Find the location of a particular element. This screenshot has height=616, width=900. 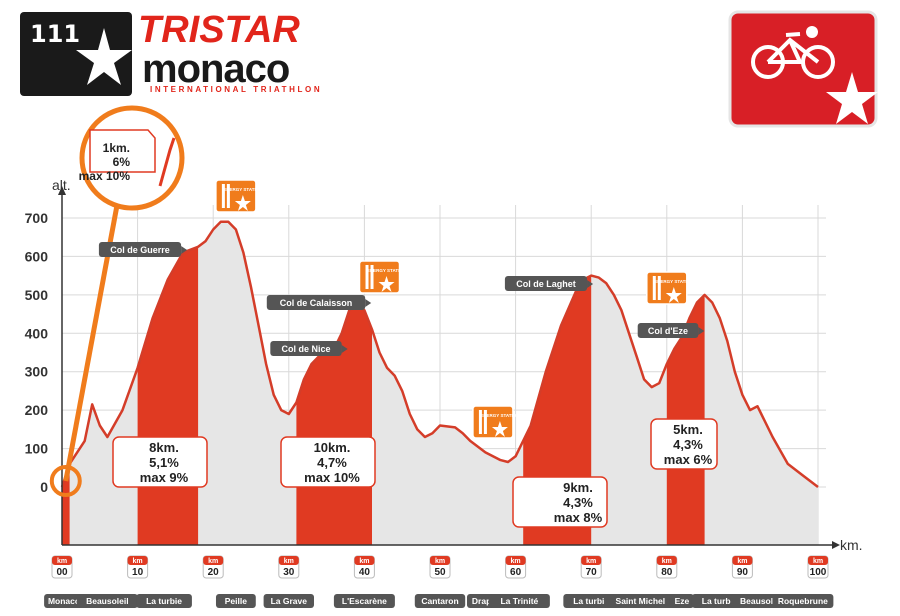

place-name: Beausoleil is located at coordinates (761, 601).